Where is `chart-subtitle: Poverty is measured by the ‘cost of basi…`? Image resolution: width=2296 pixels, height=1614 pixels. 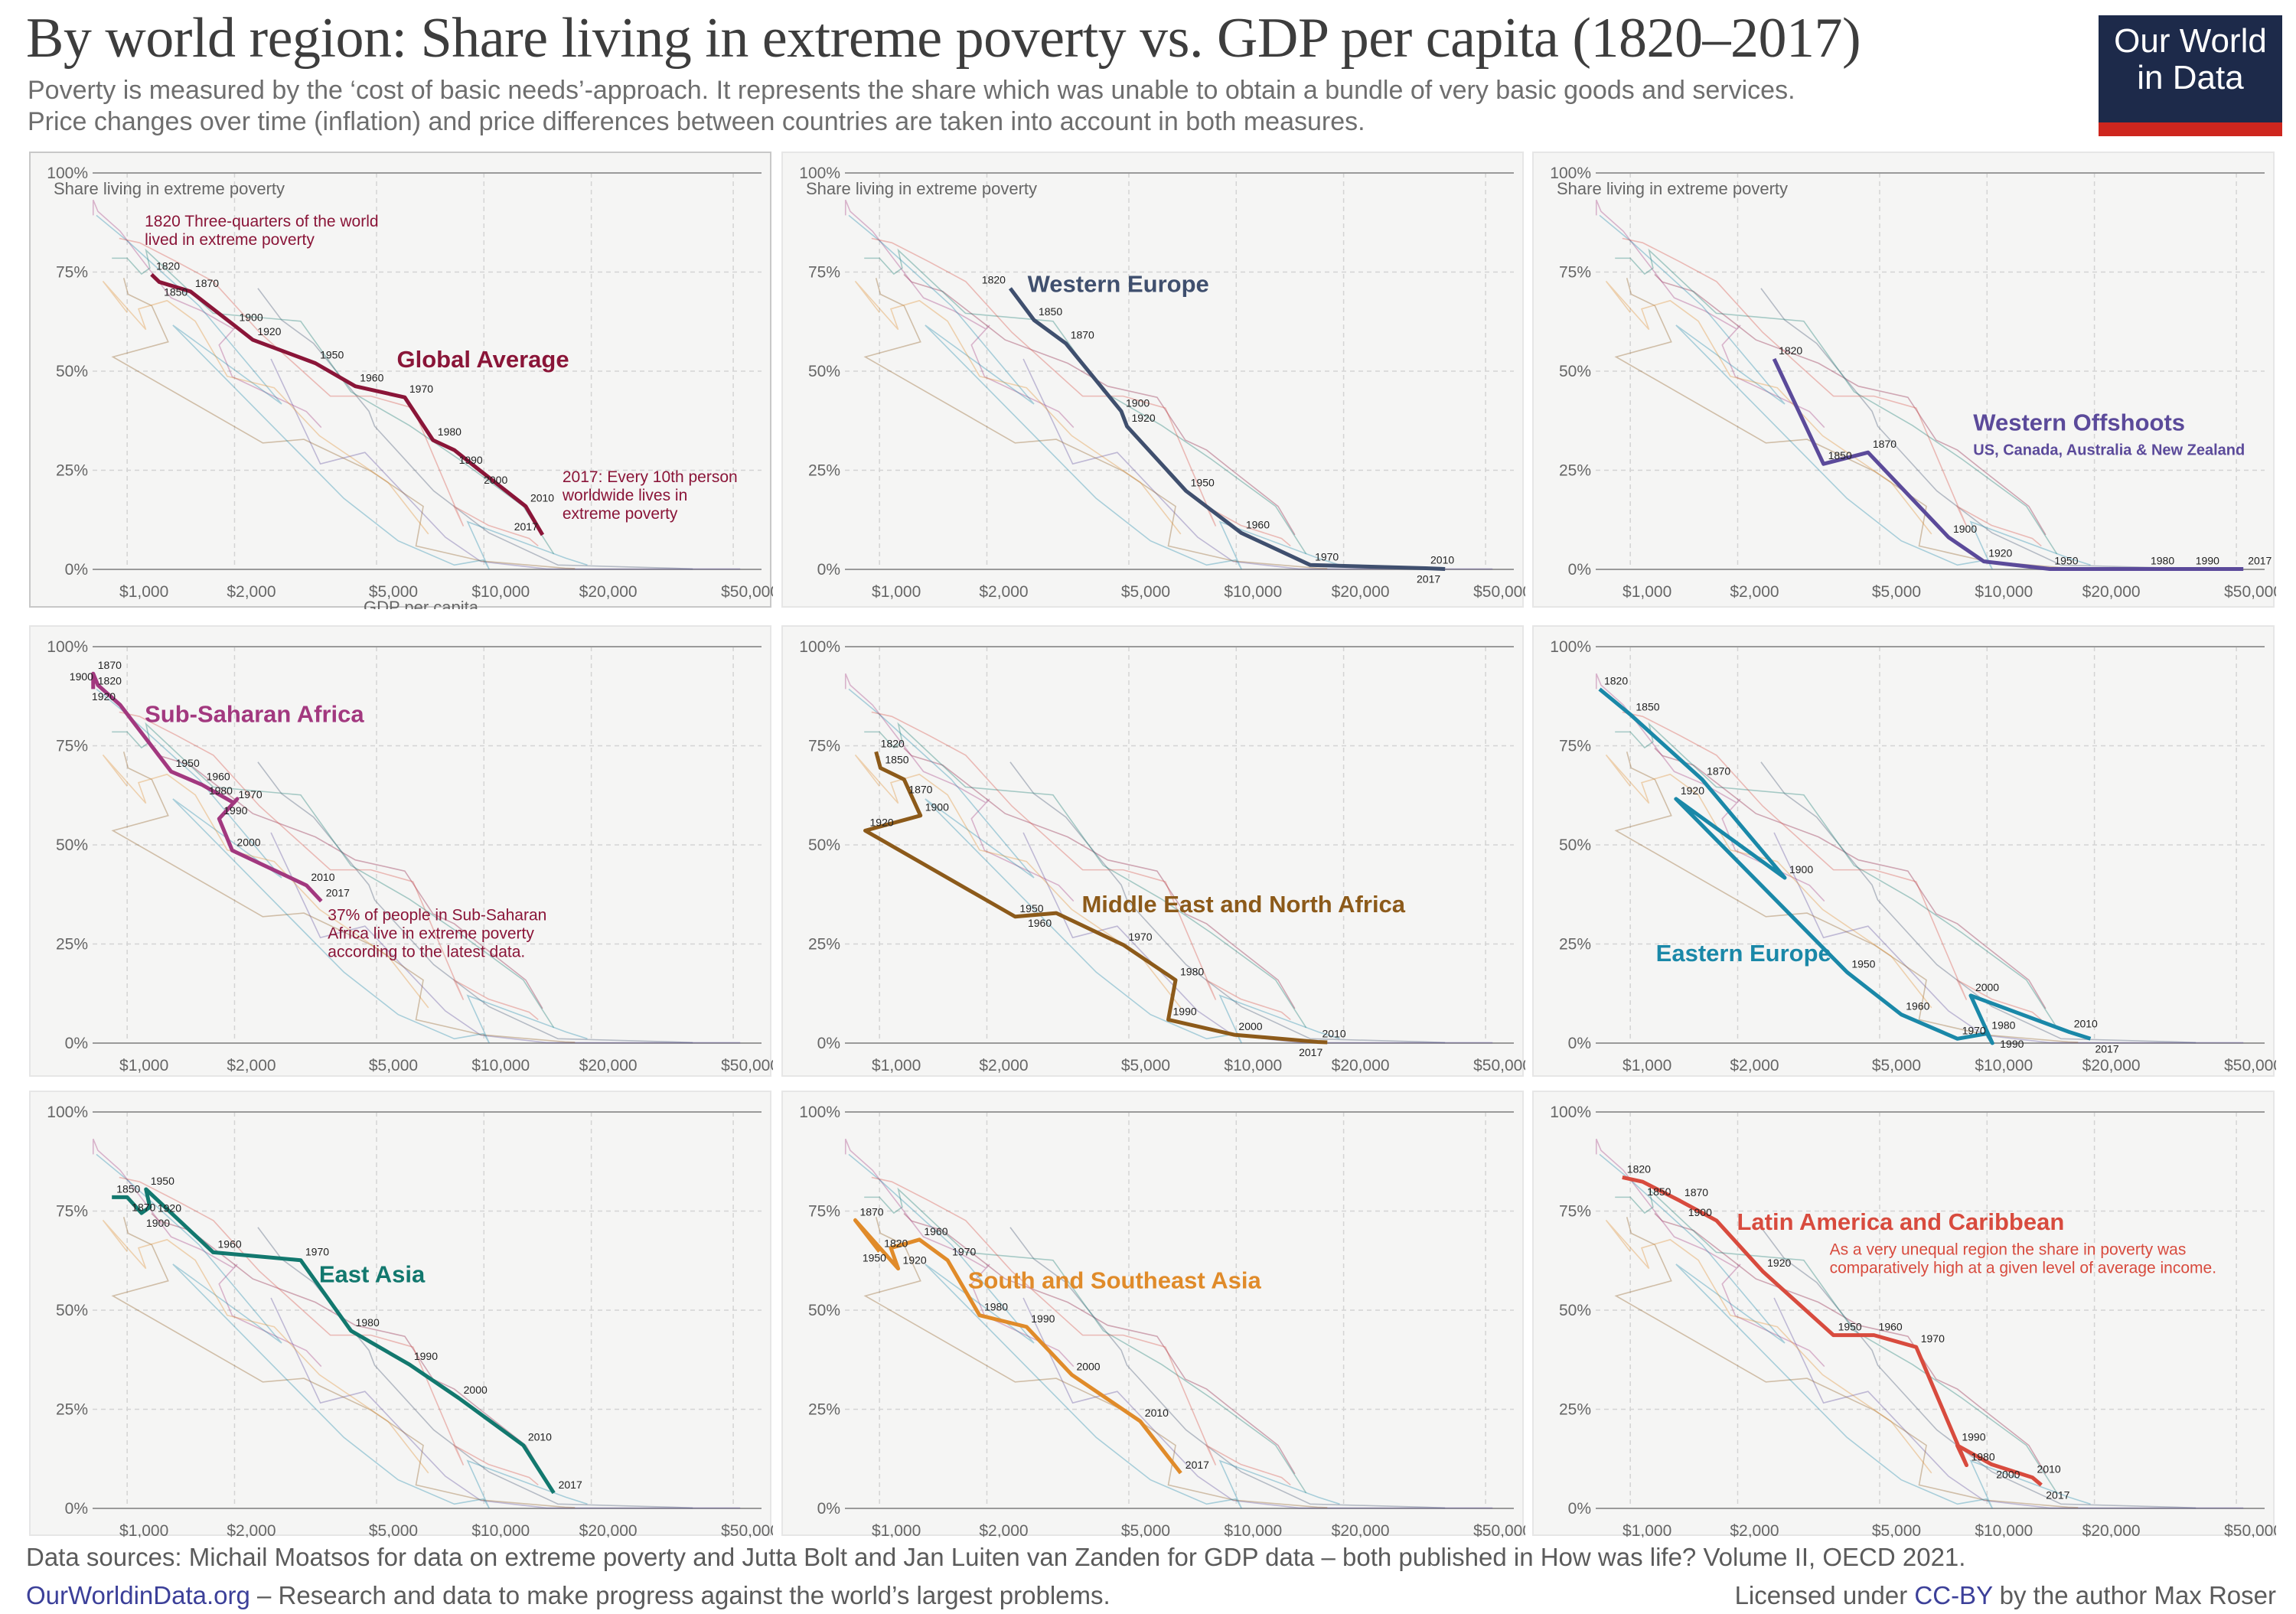
chart-subtitle: Poverty is measured by the ‘cost of basi… is located at coordinates (911, 106).